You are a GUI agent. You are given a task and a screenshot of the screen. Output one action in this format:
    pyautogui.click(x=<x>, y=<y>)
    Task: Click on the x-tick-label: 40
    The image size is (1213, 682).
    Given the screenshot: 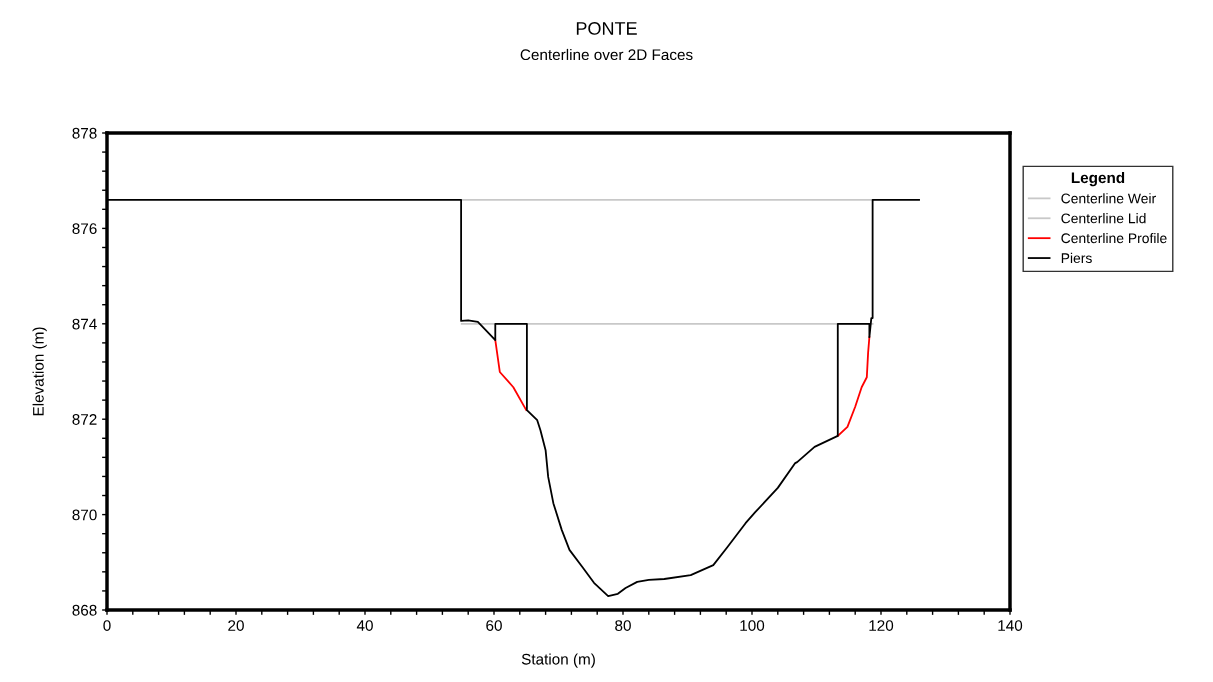 What is the action you would take?
    pyautogui.click(x=364, y=625)
    